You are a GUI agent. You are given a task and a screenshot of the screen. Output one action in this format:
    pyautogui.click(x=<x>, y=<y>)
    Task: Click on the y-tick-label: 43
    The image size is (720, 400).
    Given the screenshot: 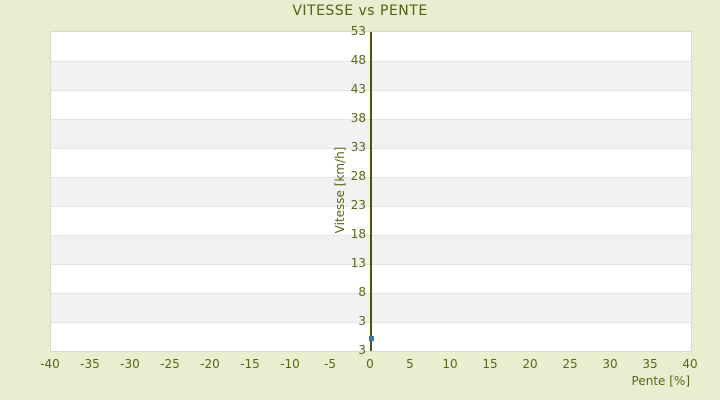 What is the action you would take?
    pyautogui.click(x=358, y=89)
    